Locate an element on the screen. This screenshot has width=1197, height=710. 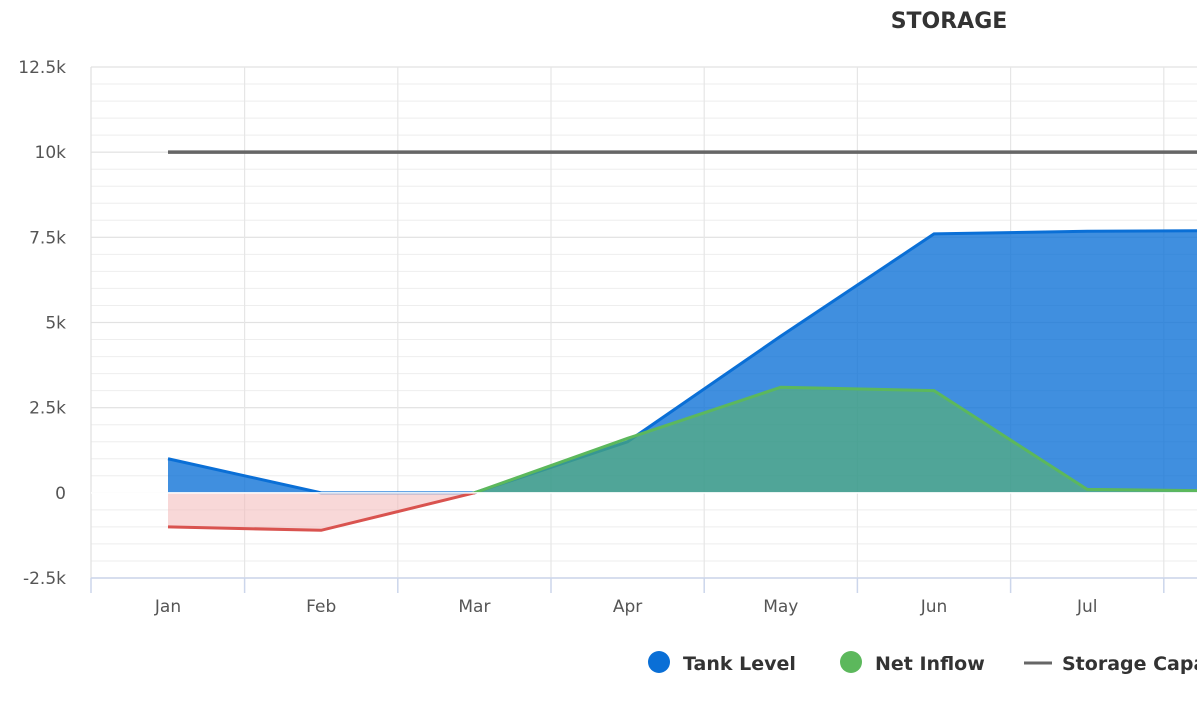
legend-item-net-inflow: Net Inflow is located at coordinates (912, 663).